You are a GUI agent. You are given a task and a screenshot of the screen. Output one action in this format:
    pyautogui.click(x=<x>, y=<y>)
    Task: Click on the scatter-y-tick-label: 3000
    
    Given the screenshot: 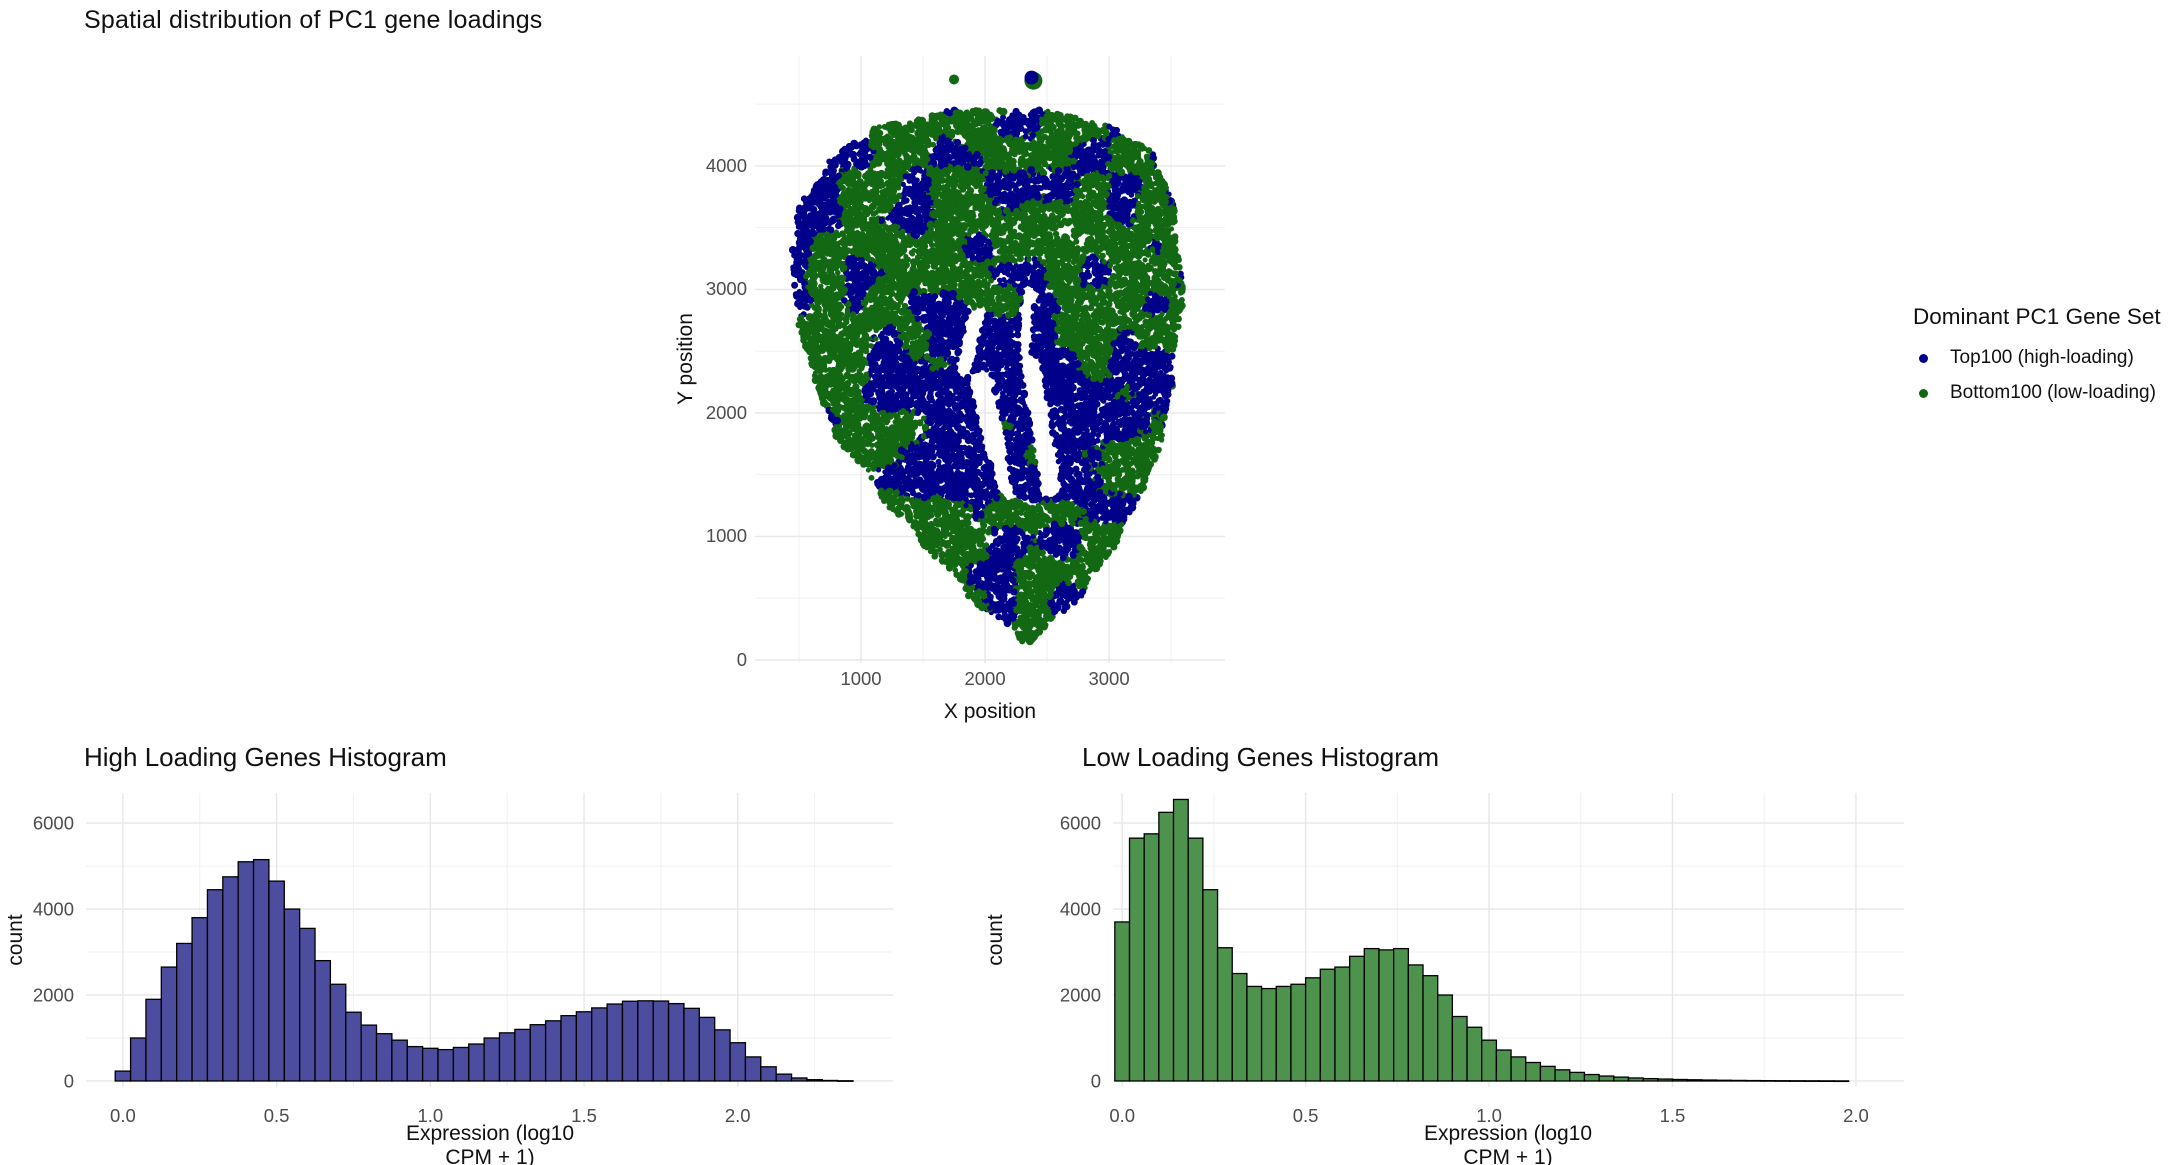 What is the action you would take?
    pyautogui.click(x=726, y=289)
    